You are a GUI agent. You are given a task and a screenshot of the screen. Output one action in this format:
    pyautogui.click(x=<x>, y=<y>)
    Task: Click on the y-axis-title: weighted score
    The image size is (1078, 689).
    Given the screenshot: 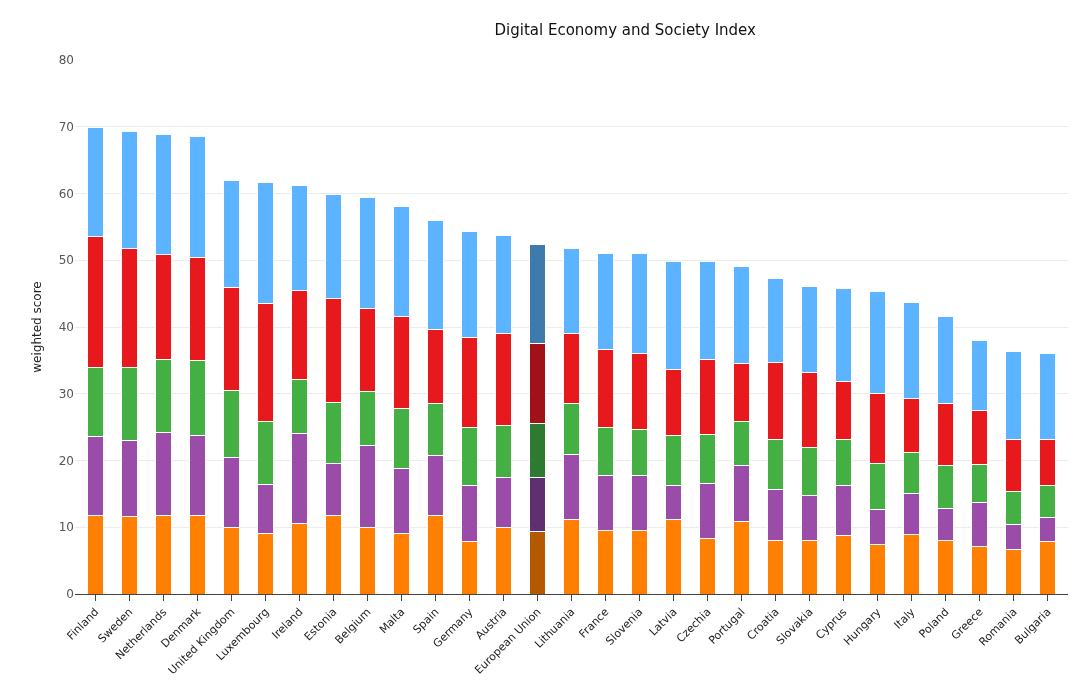 What is the action you would take?
    pyautogui.click(x=37, y=327)
    